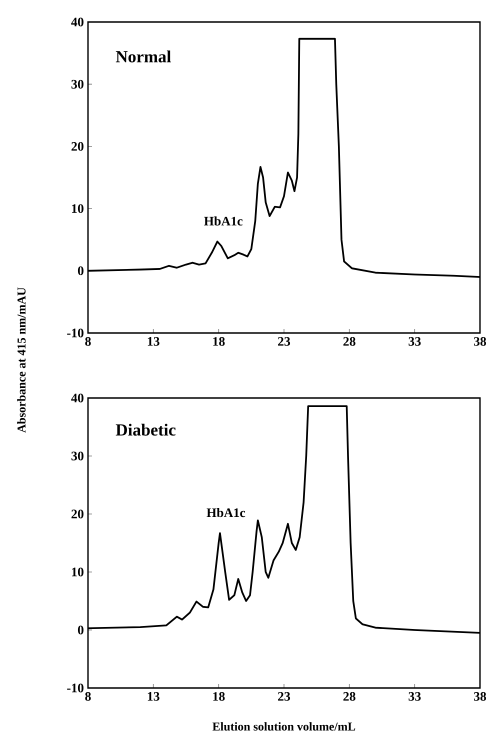  What do you see at coordinates (284, 726) in the screenshot?
I see `x-axis-title: Elution solution volume/mL` at bounding box center [284, 726].